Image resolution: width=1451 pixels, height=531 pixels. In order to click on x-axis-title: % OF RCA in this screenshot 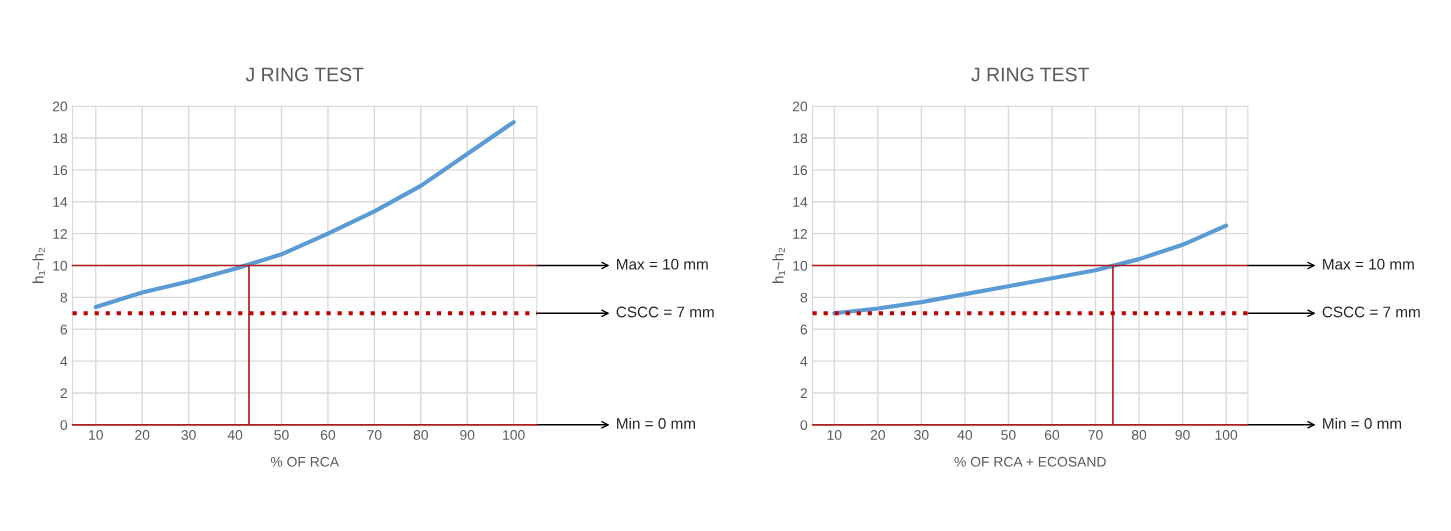, I will do `click(305, 461)`.